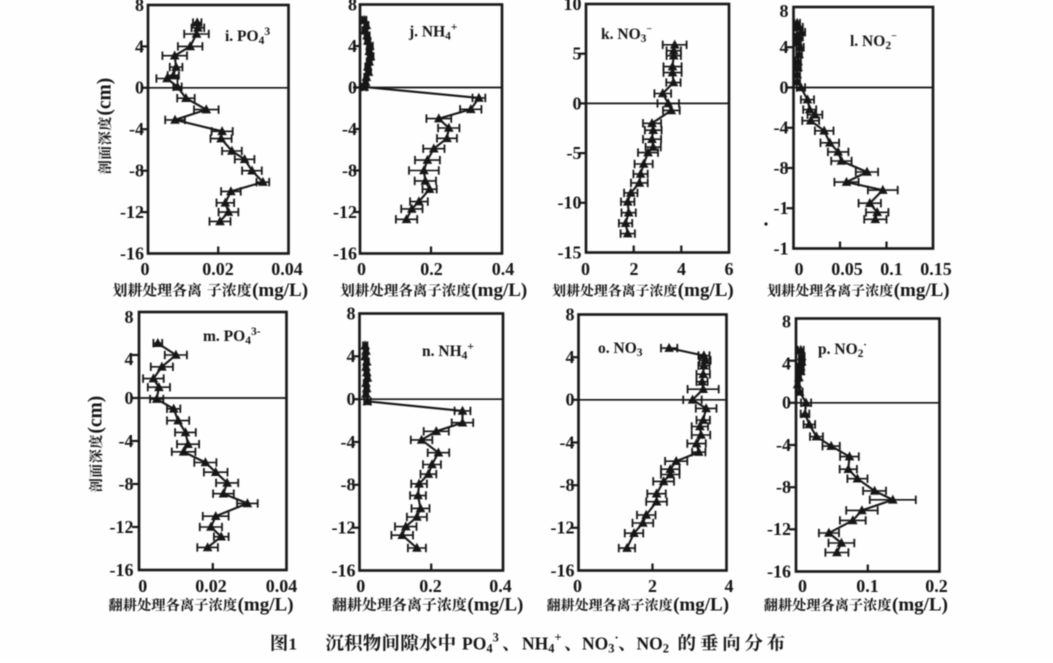 This screenshot has height=663, width=1053. I want to click on svg-text: o. NO3, so click(620, 349).